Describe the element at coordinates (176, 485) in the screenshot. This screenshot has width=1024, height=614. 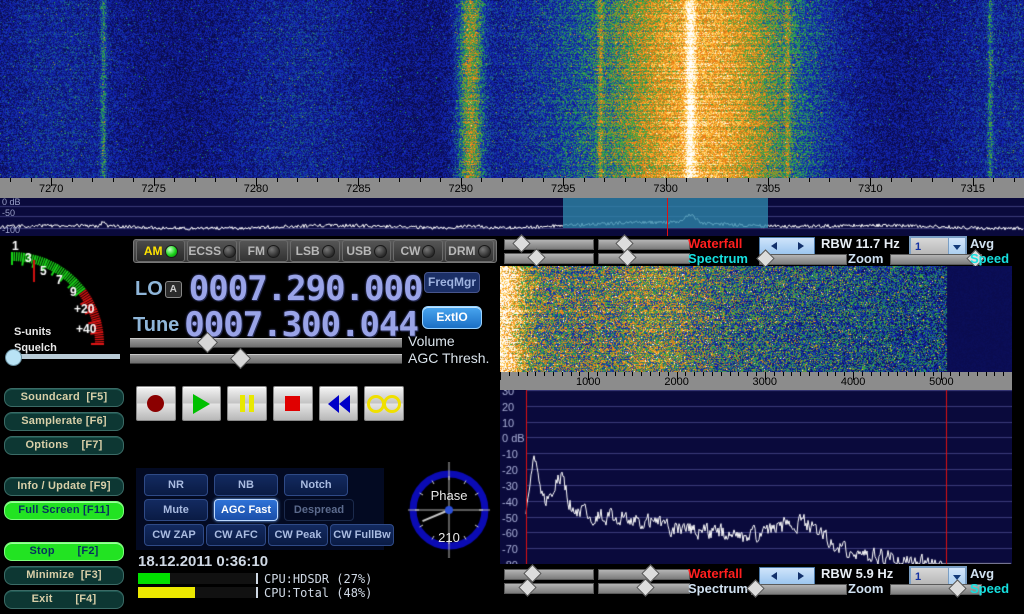
I see `dsp-button-nr: NR` at that location.